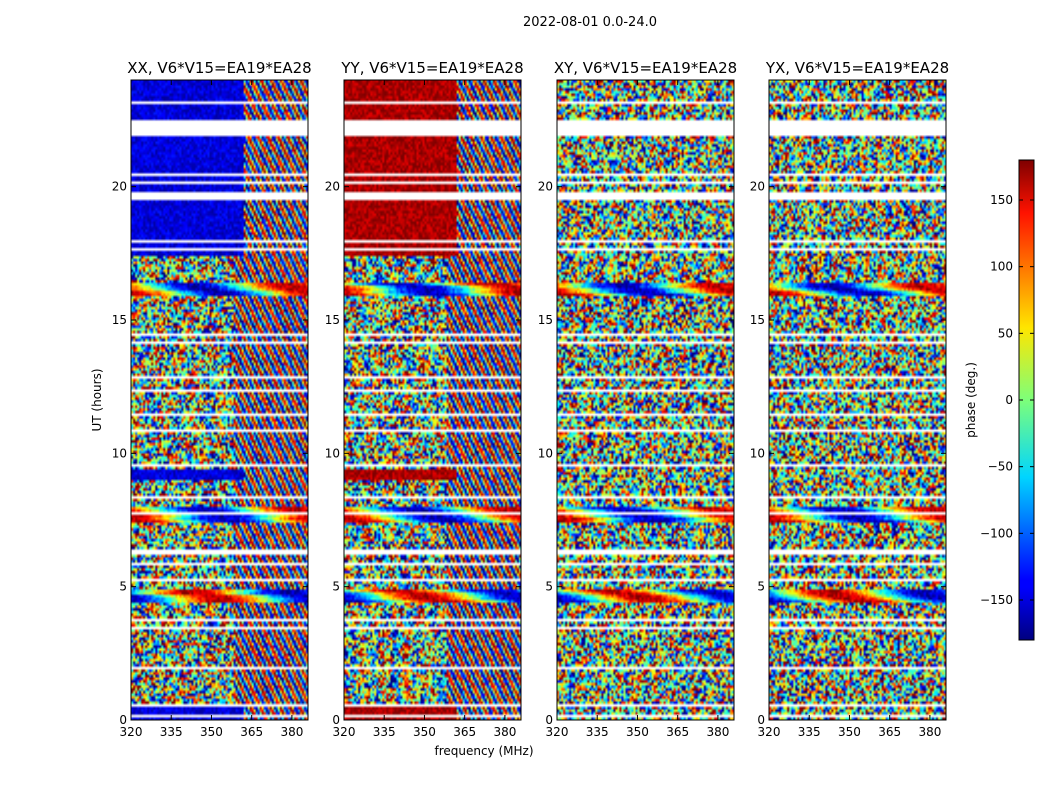 The height and width of the screenshot is (804, 1050). Describe the element at coordinates (1005, 333) in the screenshot. I see `colorbar-tick-label: 50` at that location.